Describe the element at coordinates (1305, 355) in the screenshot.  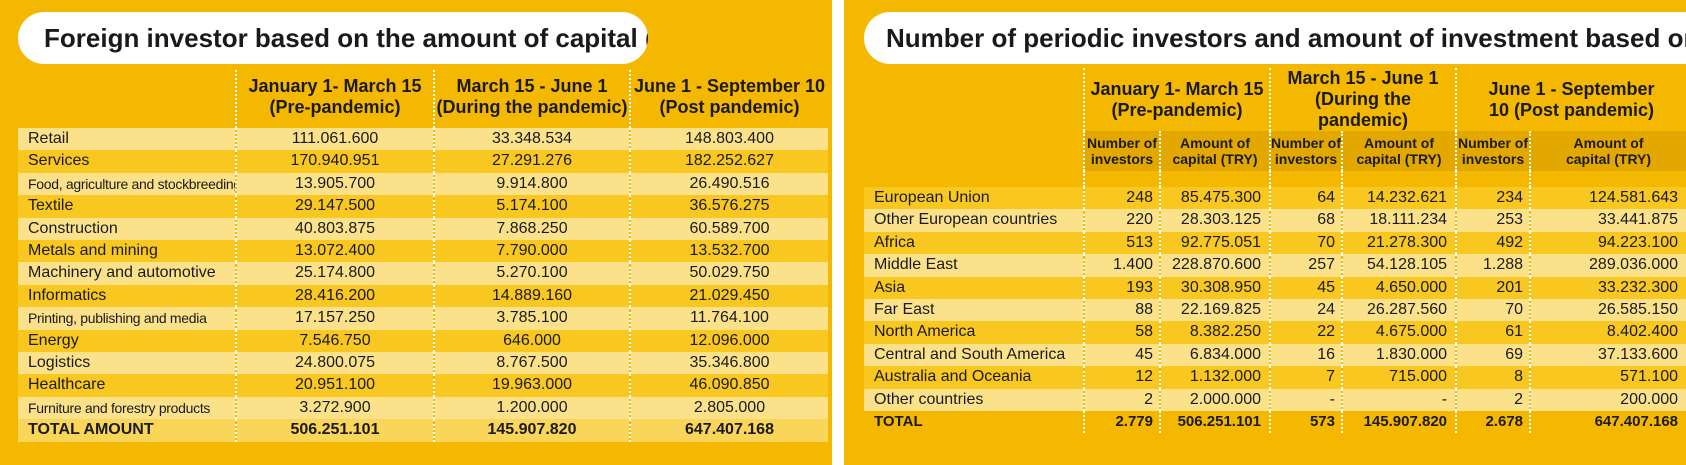
I see `table-cell: 16` at that location.